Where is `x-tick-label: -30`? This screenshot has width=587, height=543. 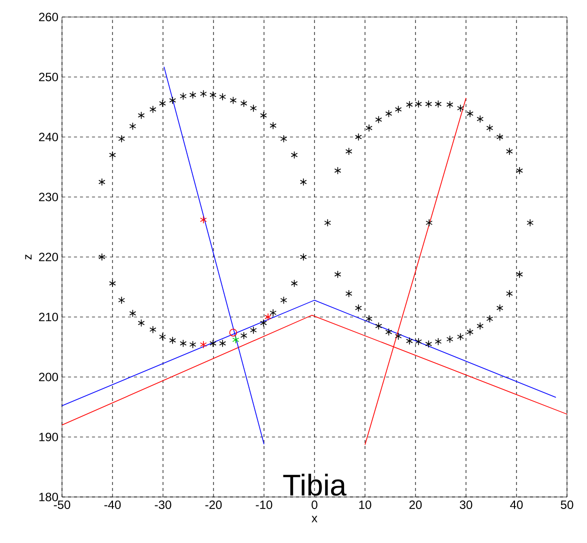
x-tick-label: -30 is located at coordinates (163, 505).